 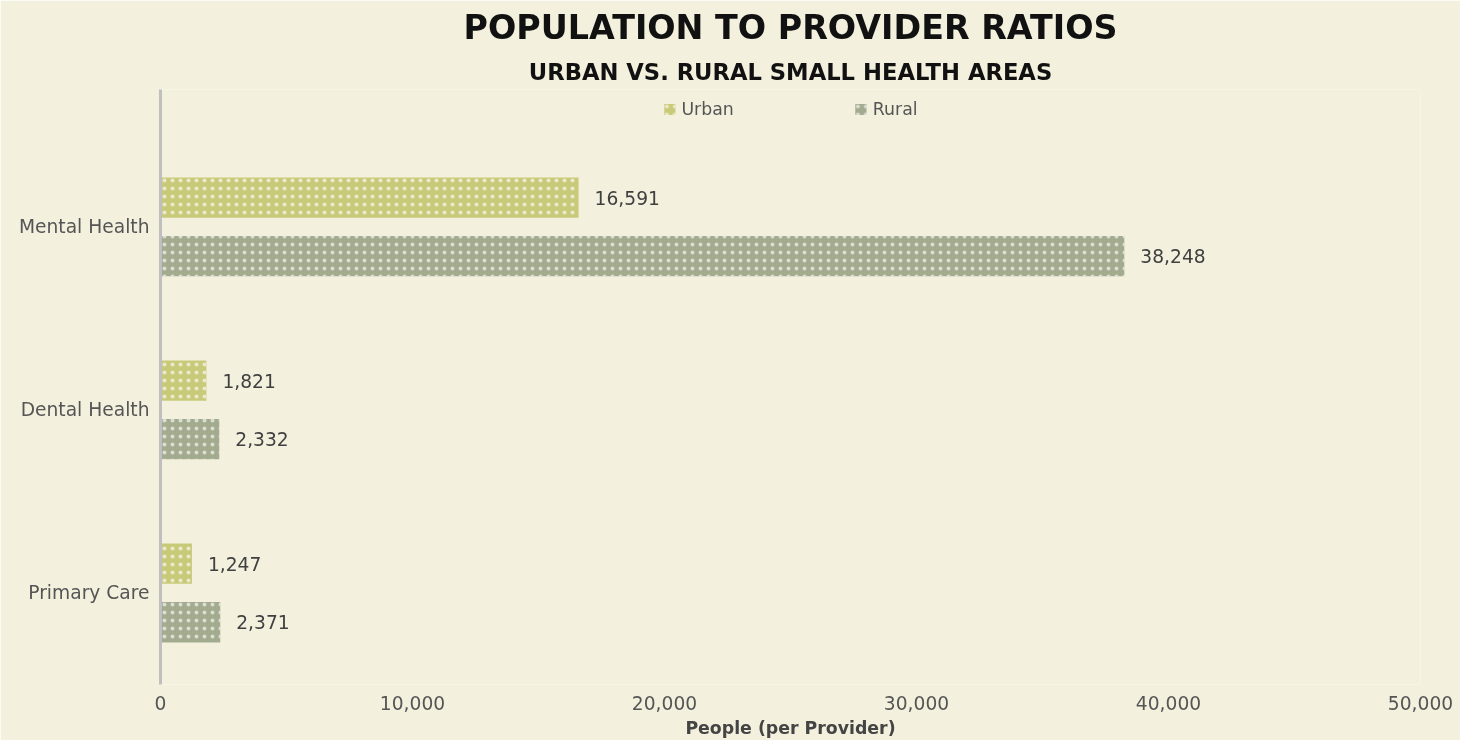 What do you see at coordinates (249, 381) in the screenshot?
I see `data-label: 1,821` at bounding box center [249, 381].